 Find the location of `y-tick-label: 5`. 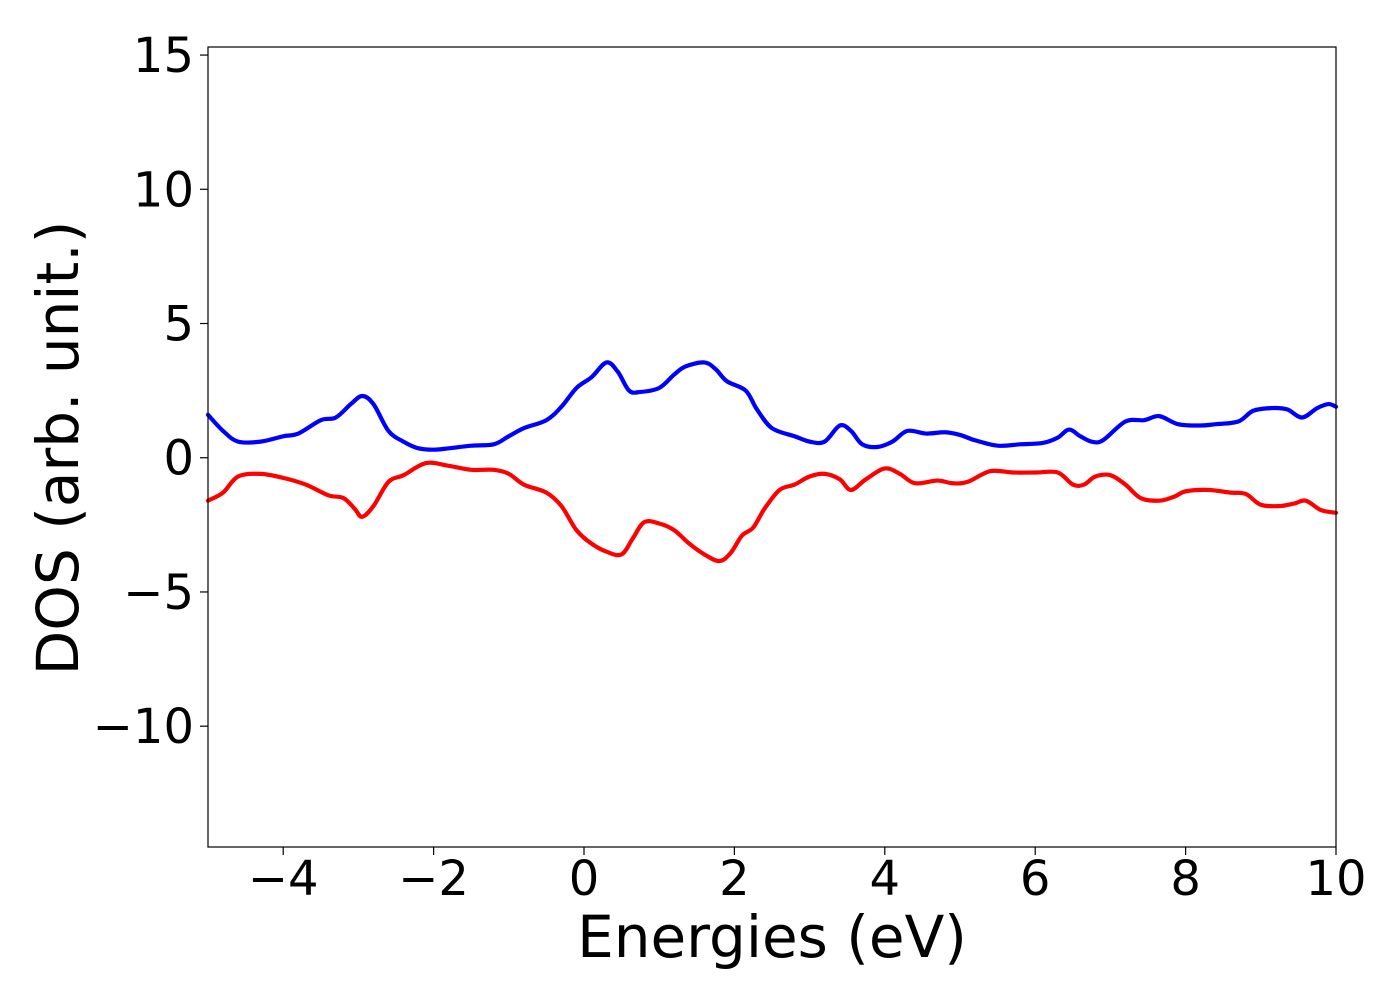

y-tick-label: 5 is located at coordinates (178, 325).